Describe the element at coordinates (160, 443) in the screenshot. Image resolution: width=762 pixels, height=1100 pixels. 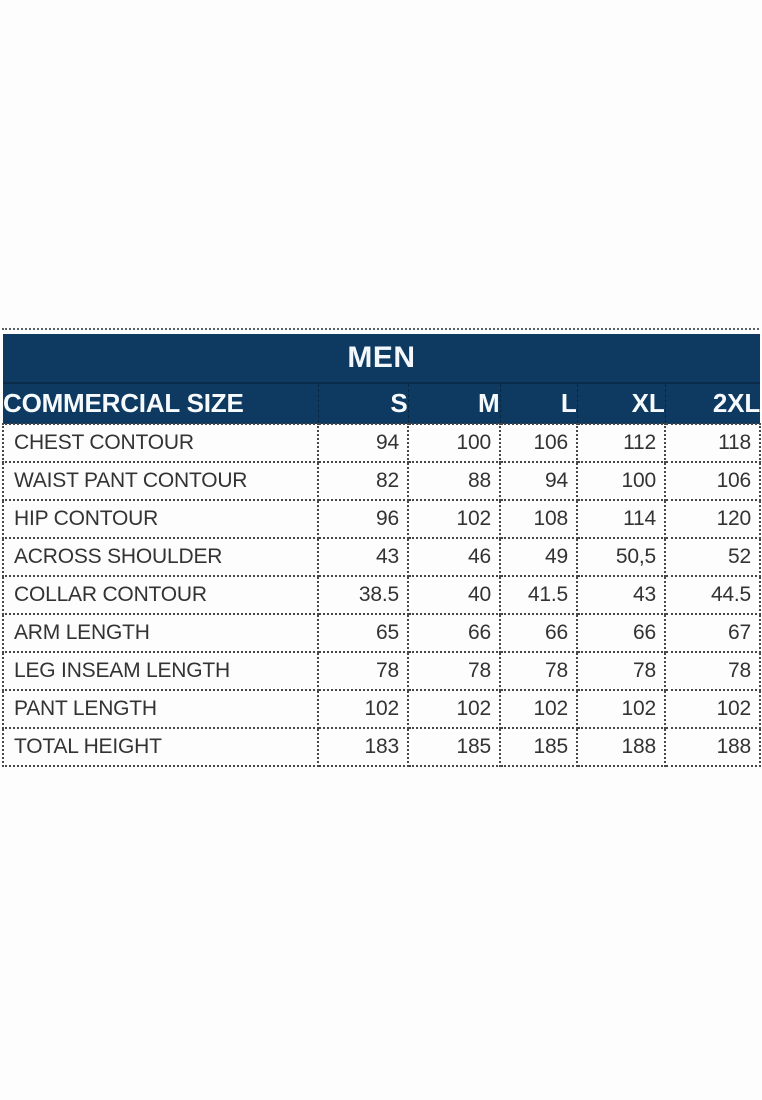
I see `row-label: CHEST CONTOUR` at that location.